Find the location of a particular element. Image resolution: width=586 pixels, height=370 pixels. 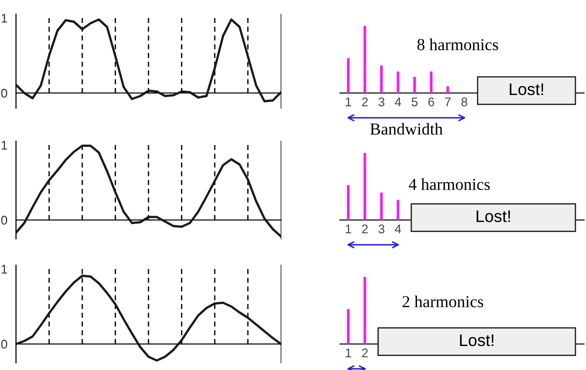

text: Bandwidth is located at coordinates (406, 128).